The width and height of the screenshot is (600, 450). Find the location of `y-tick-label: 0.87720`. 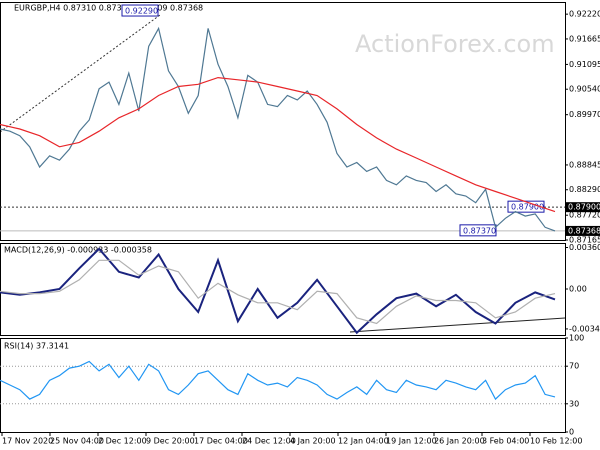

y-tick-label: 0.87720 is located at coordinates (584, 215).